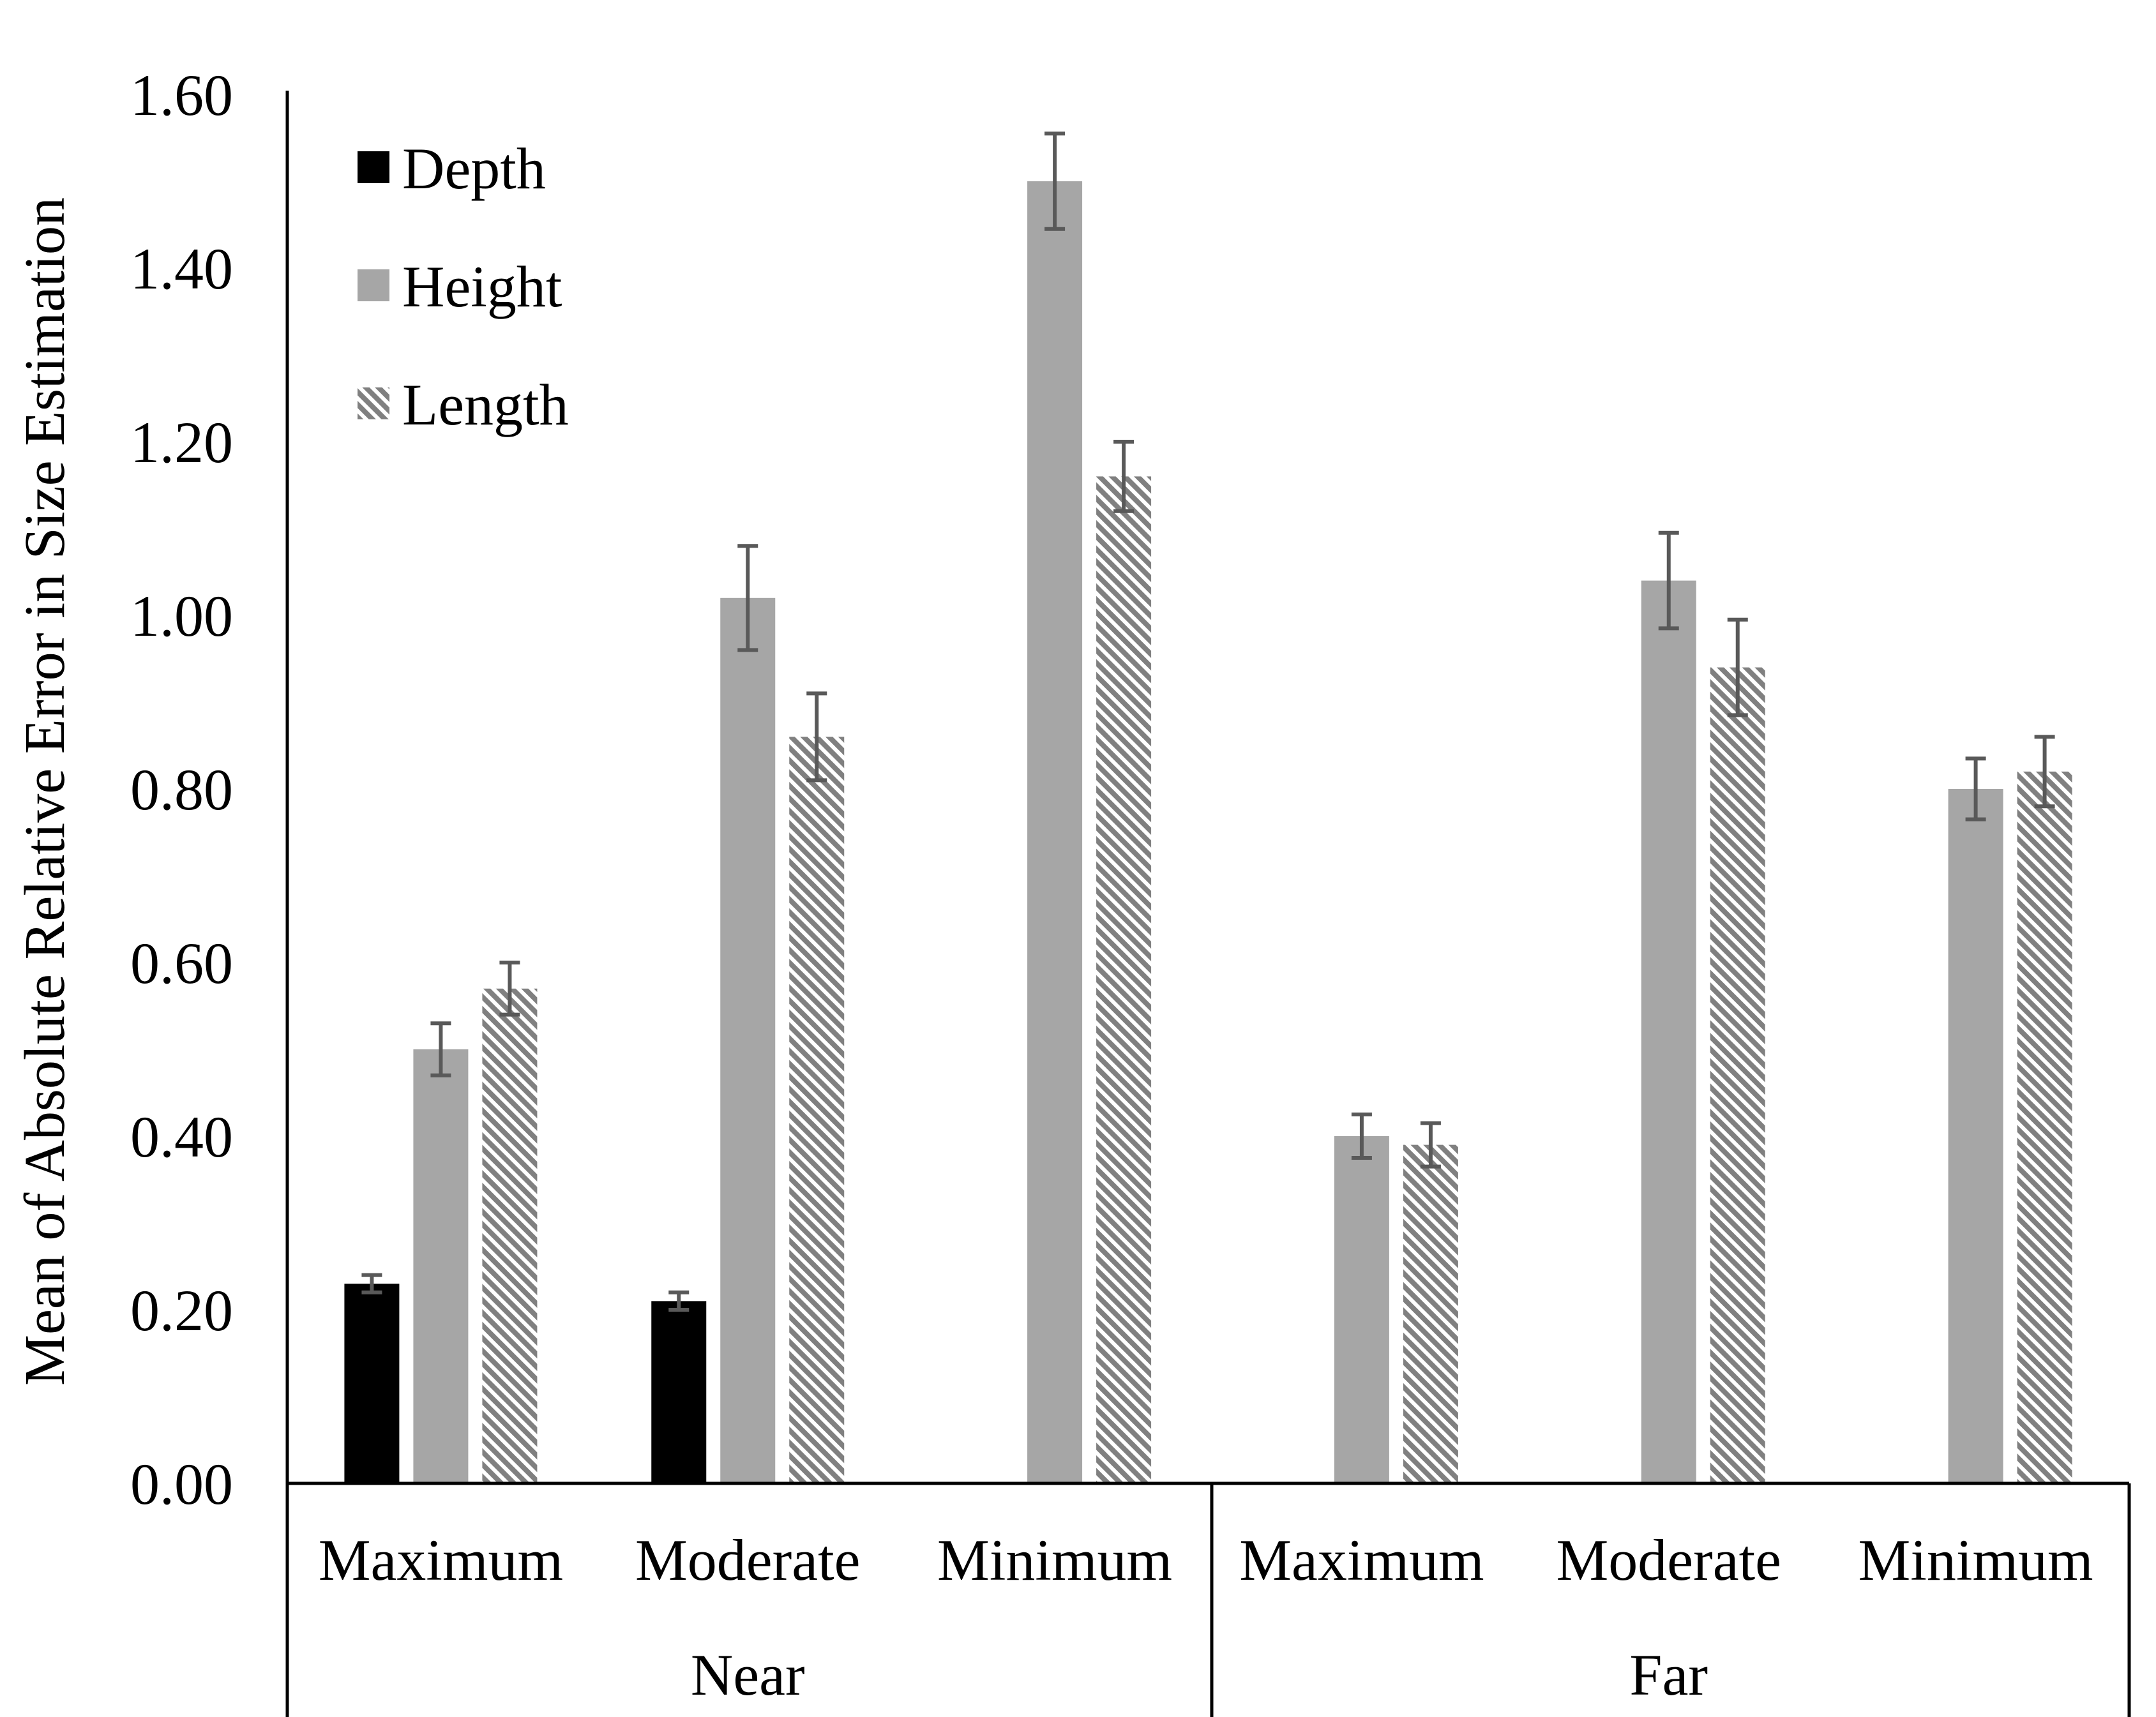  What do you see at coordinates (748, 1674) in the screenshot?
I see `group-label-near: Near` at bounding box center [748, 1674].